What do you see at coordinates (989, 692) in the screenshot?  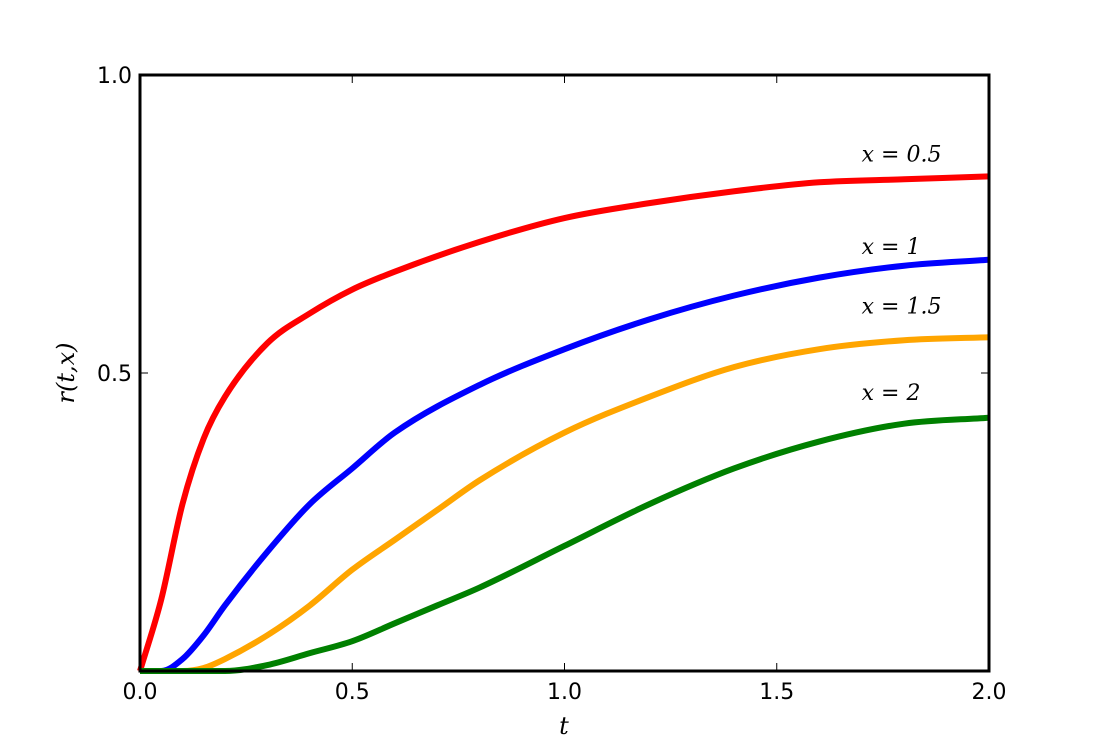 I see `x-tick-label: 2.0` at bounding box center [989, 692].